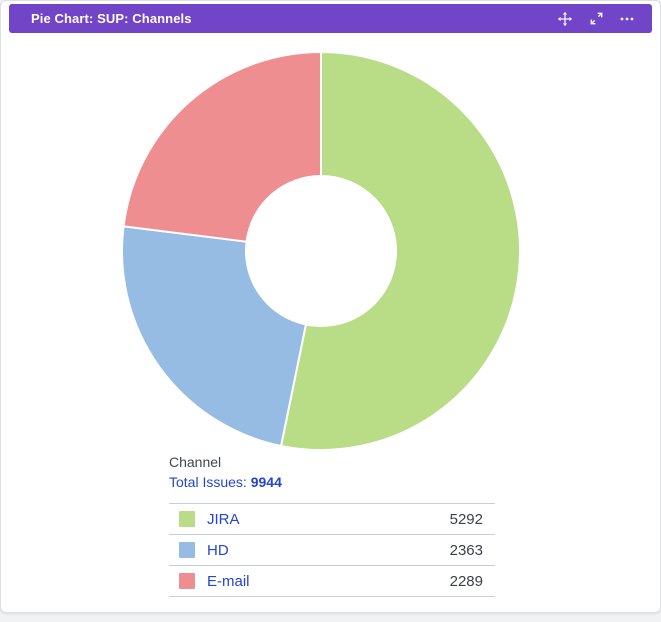 This screenshot has width=661, height=622. Describe the element at coordinates (266, 482) in the screenshot. I see `total-issues-value: 9944` at that location.